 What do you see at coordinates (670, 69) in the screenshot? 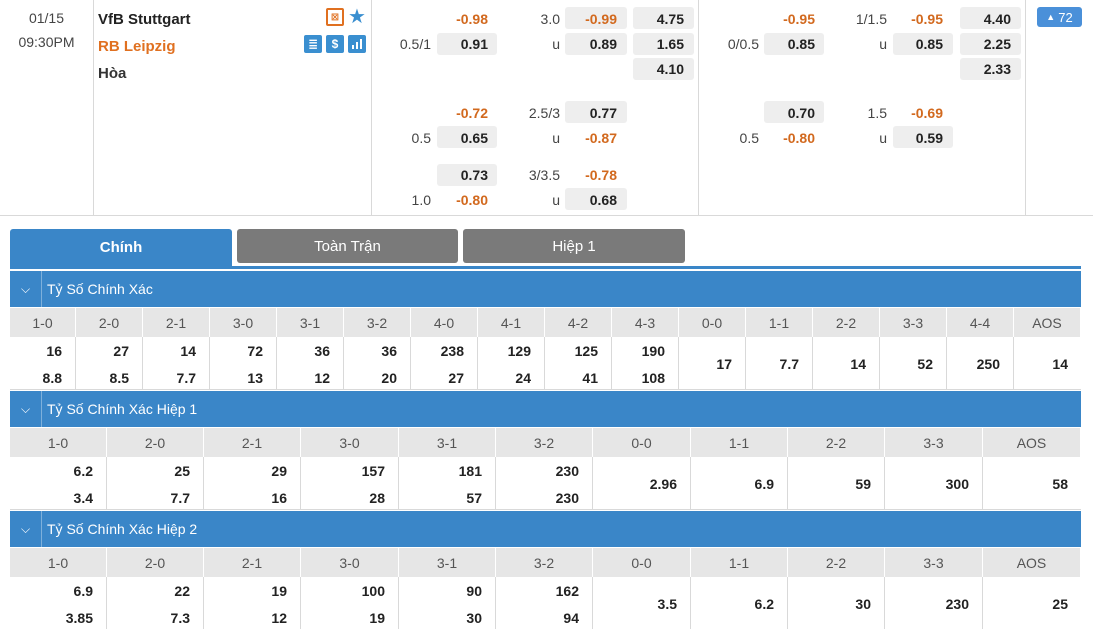
I see `odds-1x2-draw: 4.10` at bounding box center [670, 69].